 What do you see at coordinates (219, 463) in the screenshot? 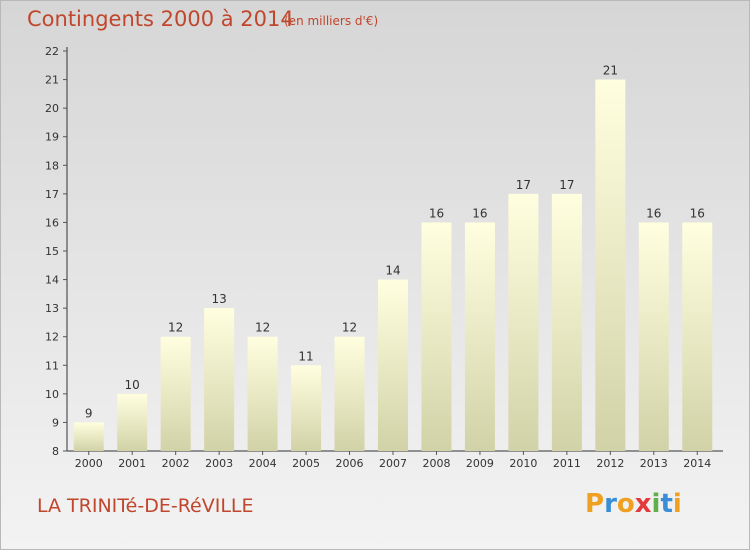
I see `x-tick-label: 2003` at bounding box center [219, 463].